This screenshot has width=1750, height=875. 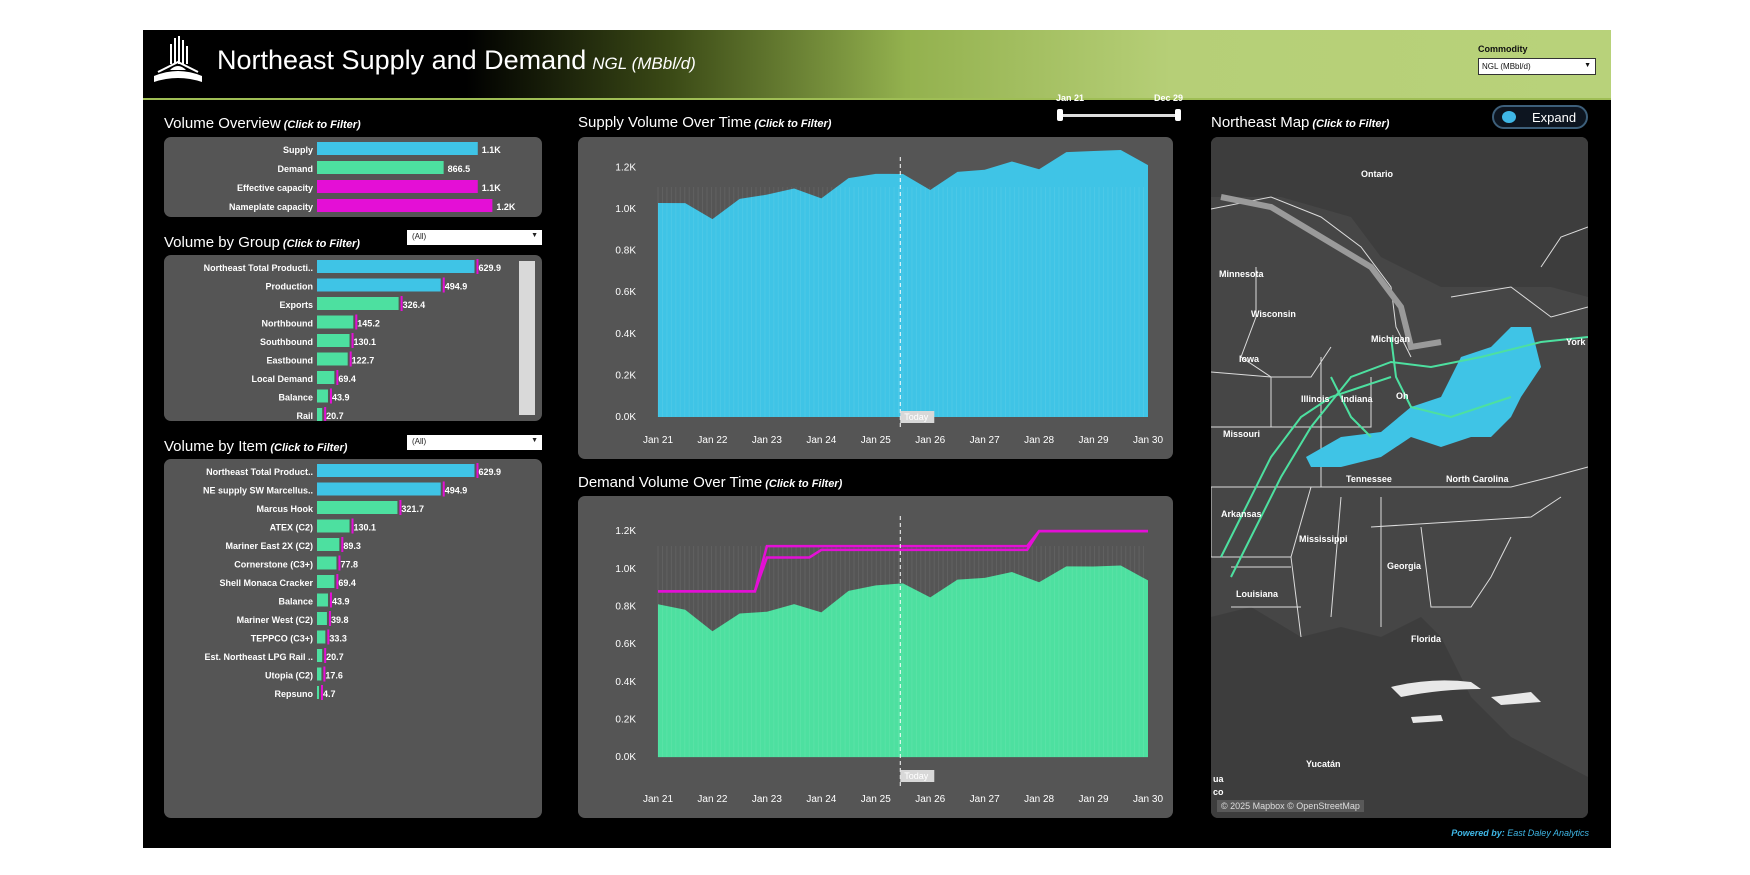 I want to click on map-label-missouri: Missouri, so click(x=1241, y=434).